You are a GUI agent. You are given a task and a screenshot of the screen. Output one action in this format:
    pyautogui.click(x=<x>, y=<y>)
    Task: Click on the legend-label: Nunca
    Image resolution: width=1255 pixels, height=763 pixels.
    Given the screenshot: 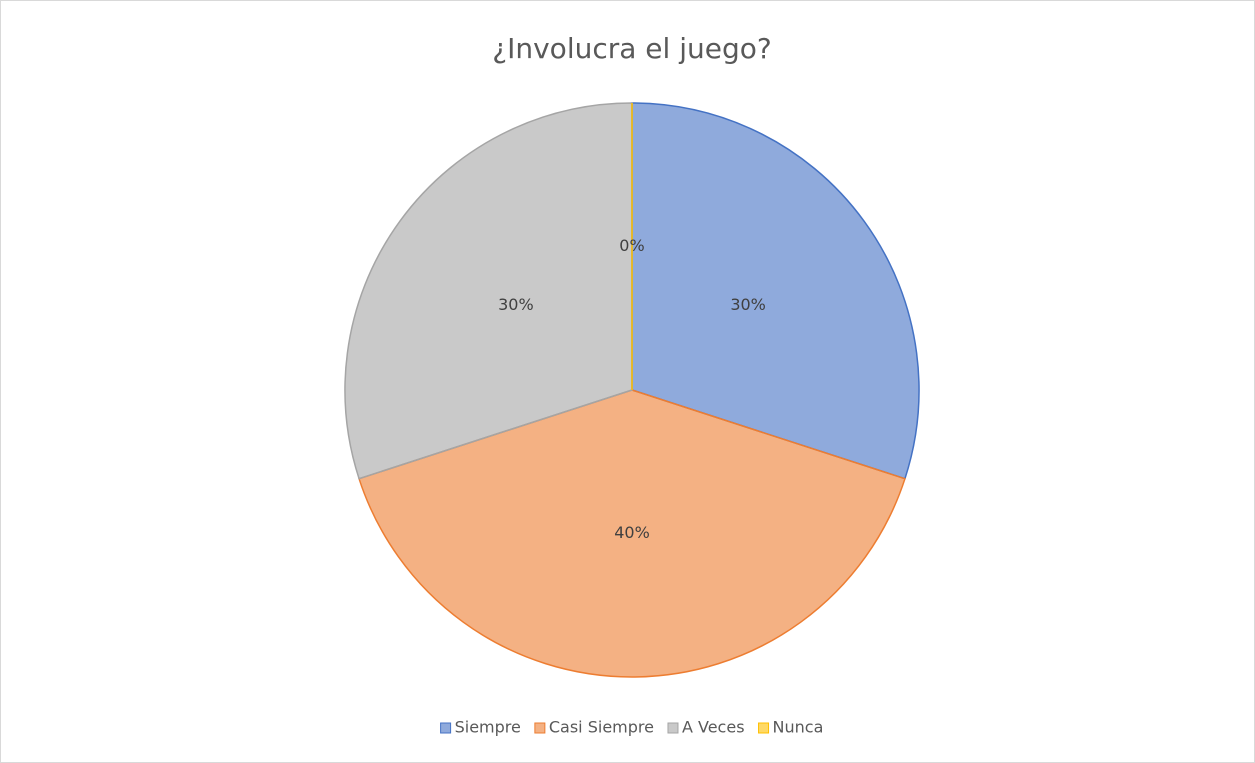 What is the action you would take?
    pyautogui.click(x=798, y=727)
    